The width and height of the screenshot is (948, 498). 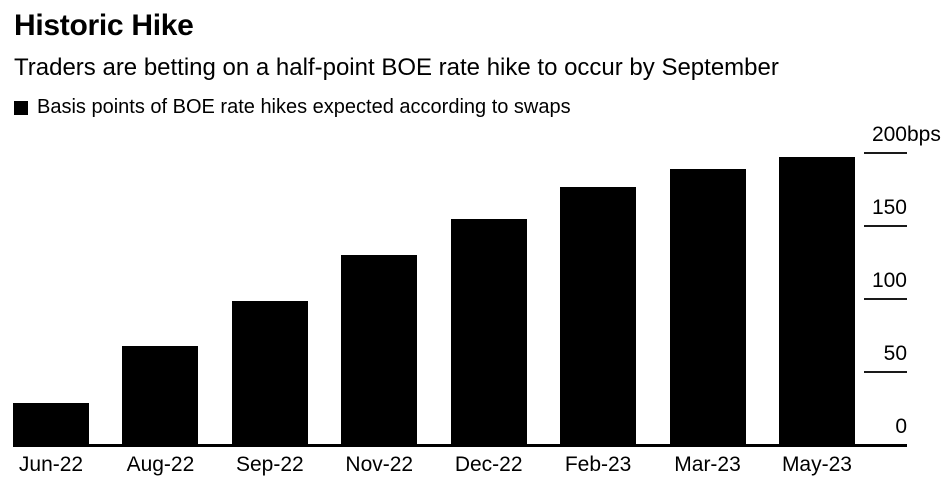 What do you see at coordinates (160, 464) in the screenshot?
I see `x-axis-label: Aug-22` at bounding box center [160, 464].